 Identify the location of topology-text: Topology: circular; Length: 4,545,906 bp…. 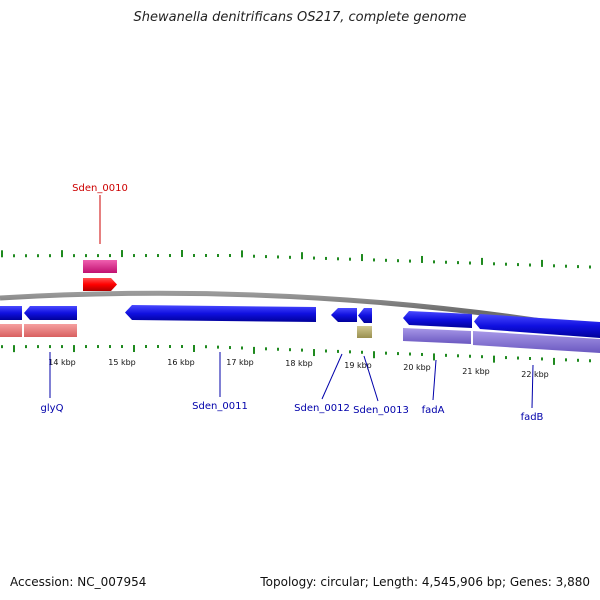
(425, 582).